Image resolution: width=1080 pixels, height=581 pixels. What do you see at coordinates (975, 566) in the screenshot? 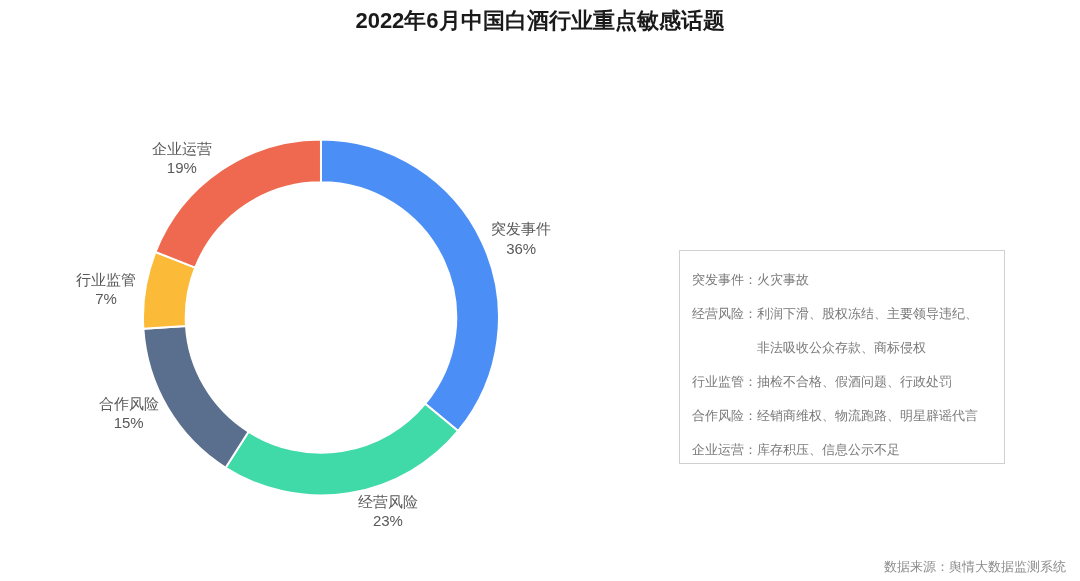
I see `source-note: 数据来源：舆情大数据监测系统` at bounding box center [975, 566].